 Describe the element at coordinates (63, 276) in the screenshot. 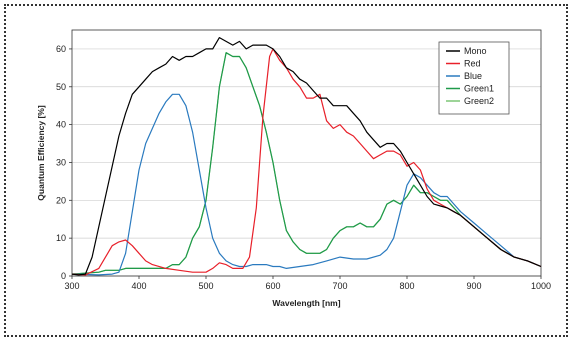

I see `y-tick-label-0: 0` at that location.